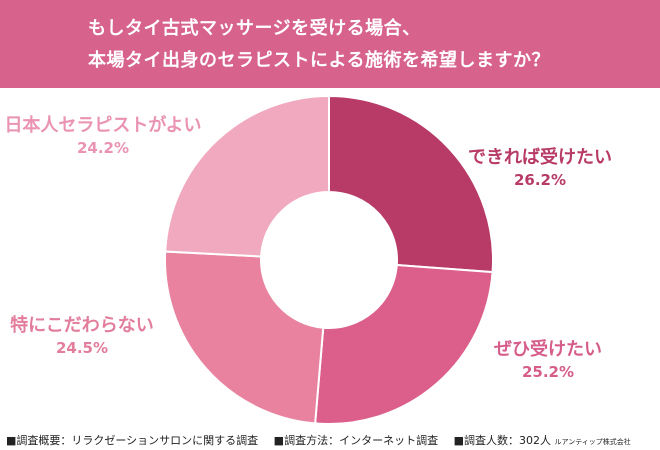 Image resolution: width=660 pixels, height=450 pixels. I want to click on label-kodawaranai: 特にこだわらない 24.5%, so click(82, 336).